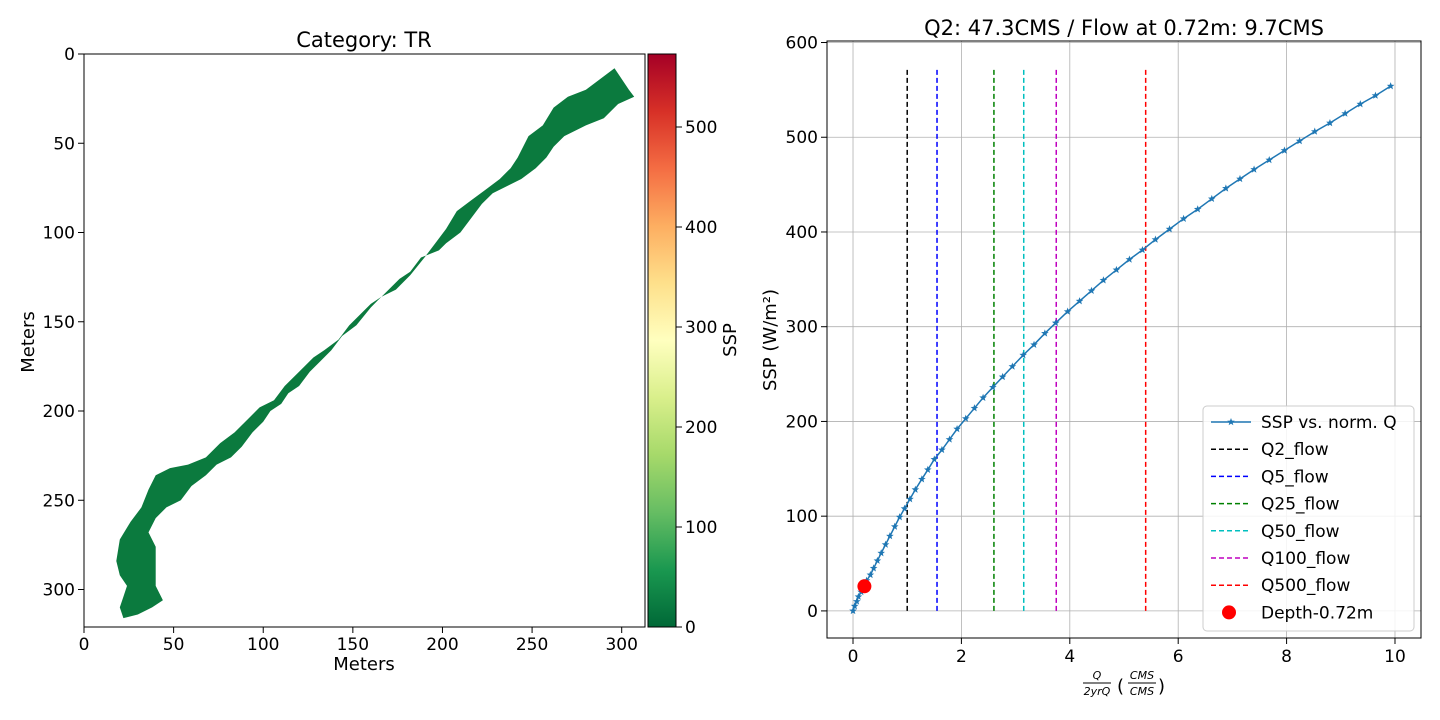 The height and width of the screenshot is (720, 1440). Describe the element at coordinates (532, 645) in the screenshot. I see `left-xtick-label: 250` at that location.